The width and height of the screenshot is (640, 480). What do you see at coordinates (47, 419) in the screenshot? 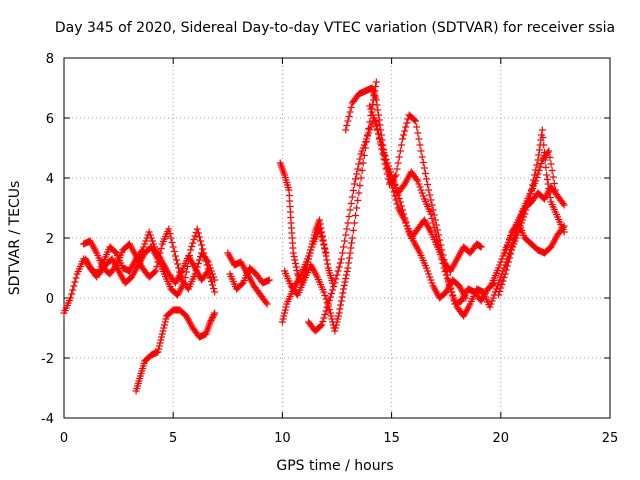
I see `y-tick-label: -4` at bounding box center [47, 419].